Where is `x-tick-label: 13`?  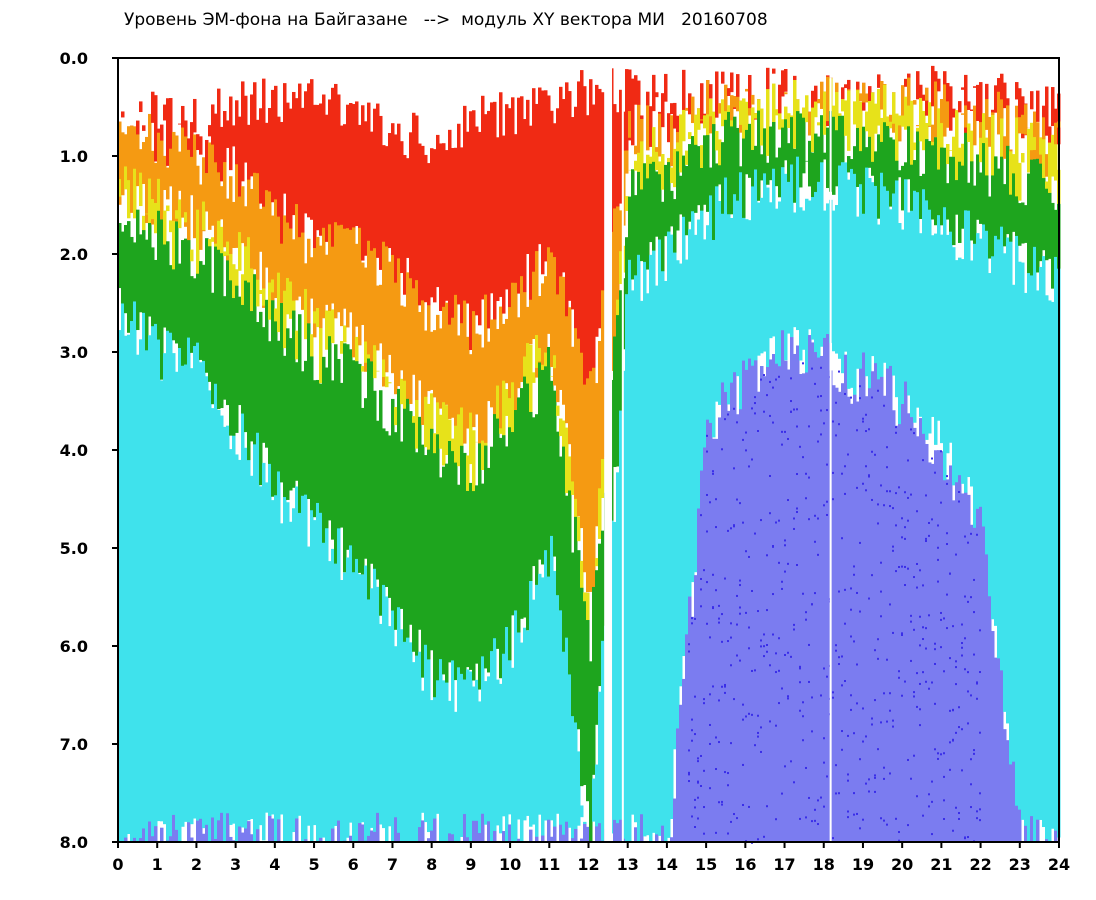 x-tick-label: 13 is located at coordinates (628, 864).